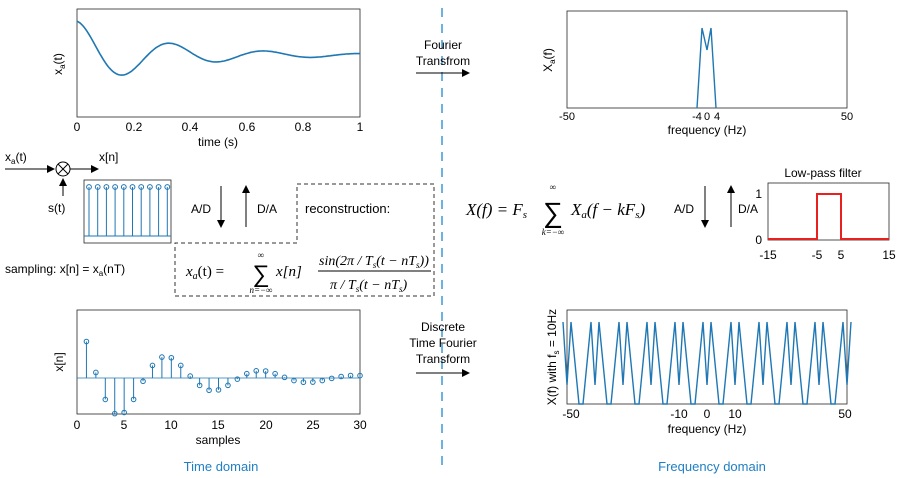  What do you see at coordinates (443, 359) in the screenshot?
I see `dtft-label-line3: Transform` at bounding box center [443, 359].